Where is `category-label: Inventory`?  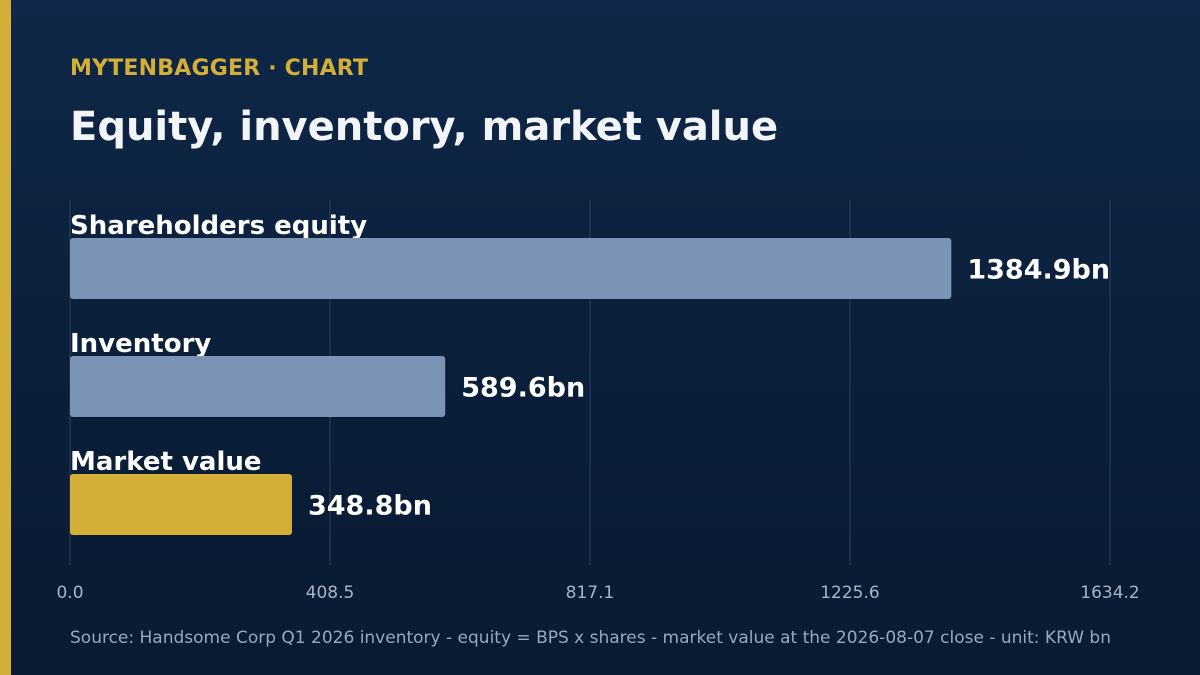
category-label: Inventory is located at coordinates (140, 344).